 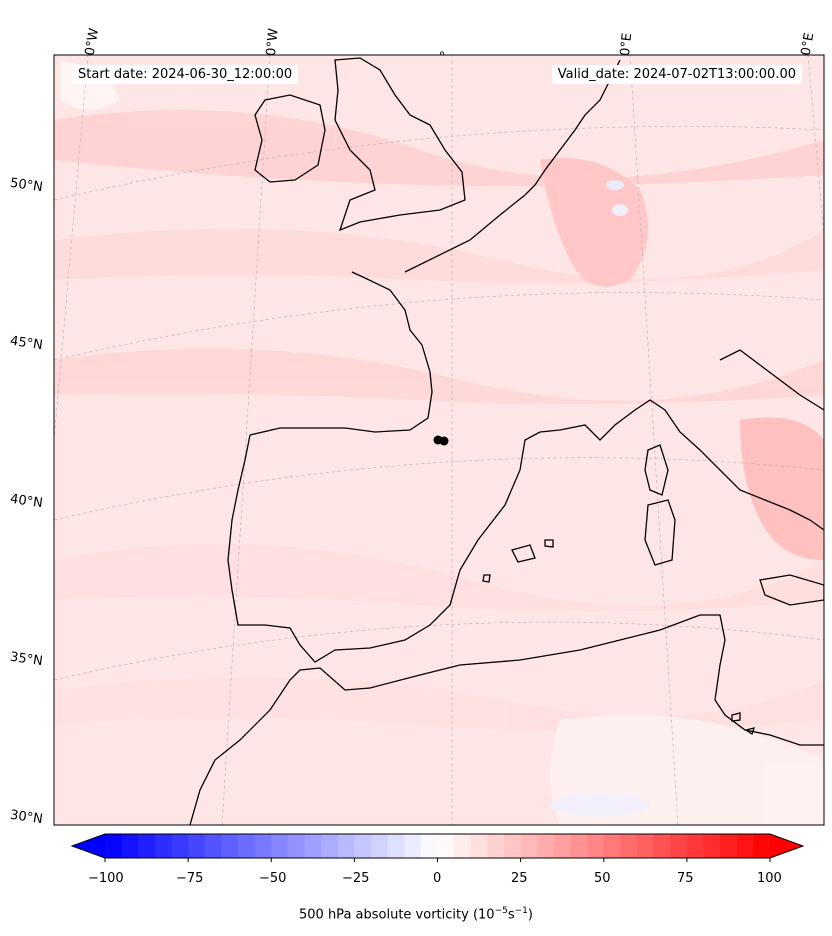 What do you see at coordinates (519, 878) in the screenshot?
I see `cbar-tick-label: 25` at bounding box center [519, 878].